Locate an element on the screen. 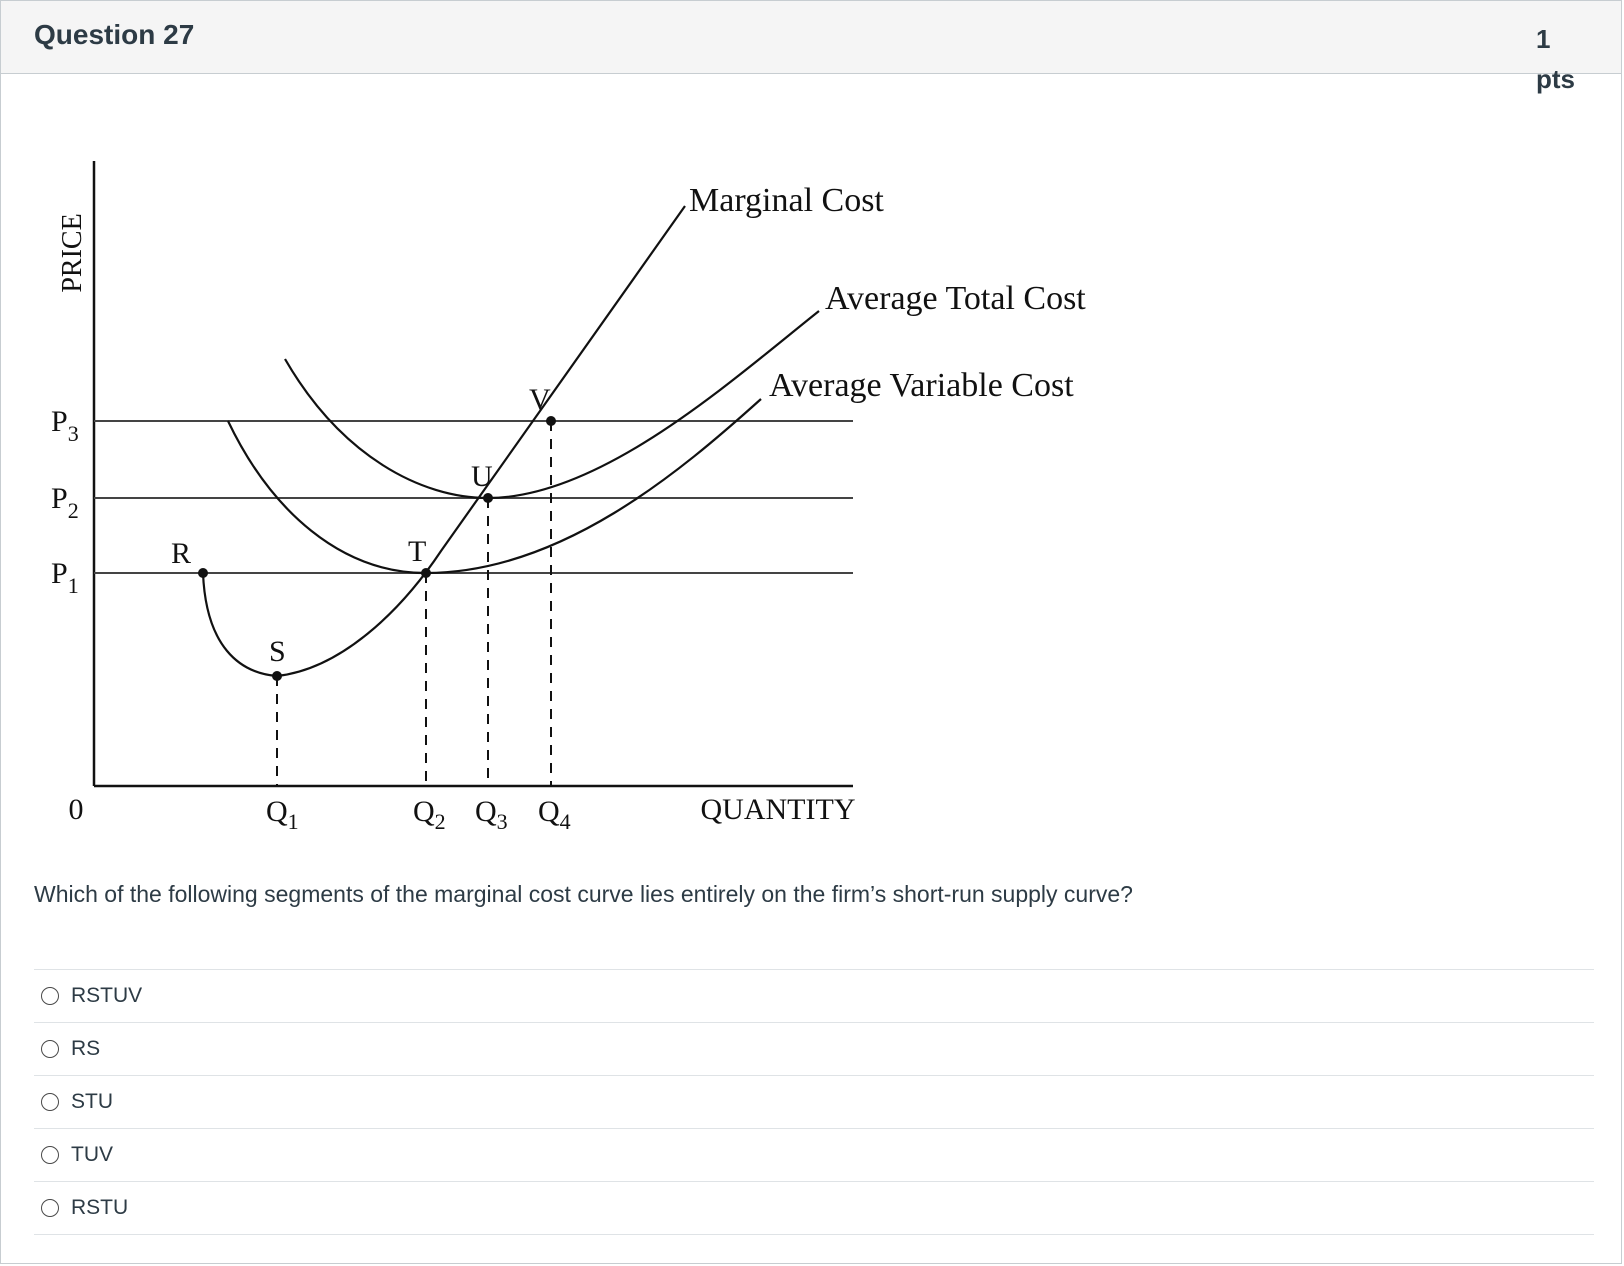  point-v is located at coordinates (551, 421).